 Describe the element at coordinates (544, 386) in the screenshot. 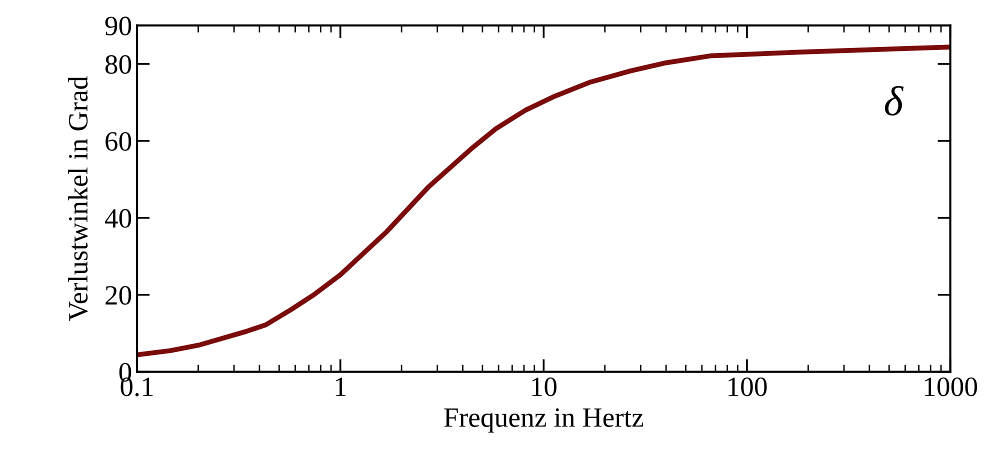

I see `x-tick-label: 10` at that location.